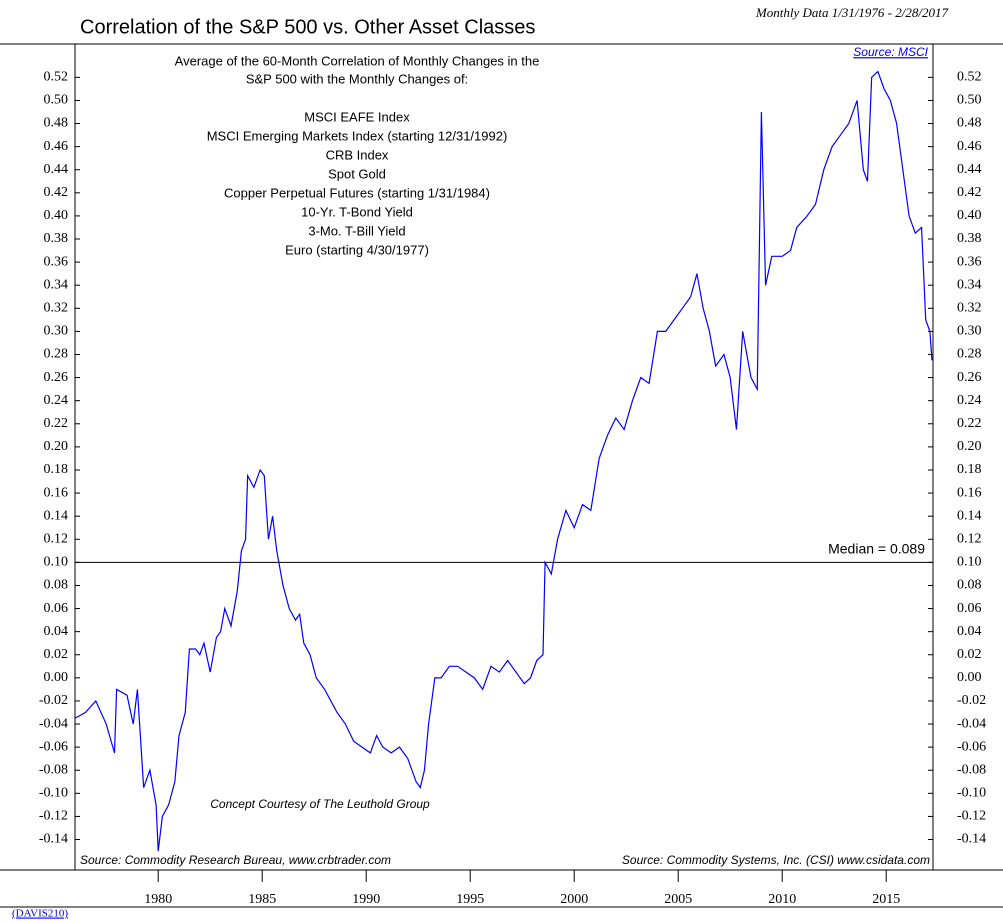  I want to click on y2-tick-label: 0.08, so click(969, 585).